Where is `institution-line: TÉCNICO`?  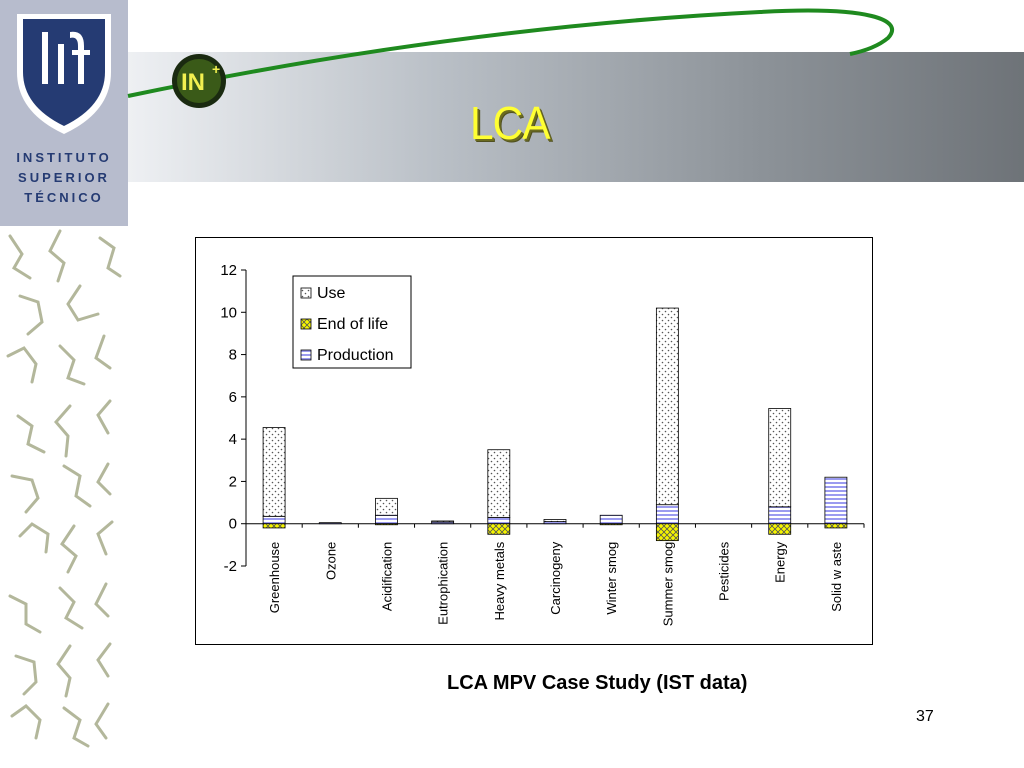 institution-line: TÉCNICO is located at coordinates (64, 197).